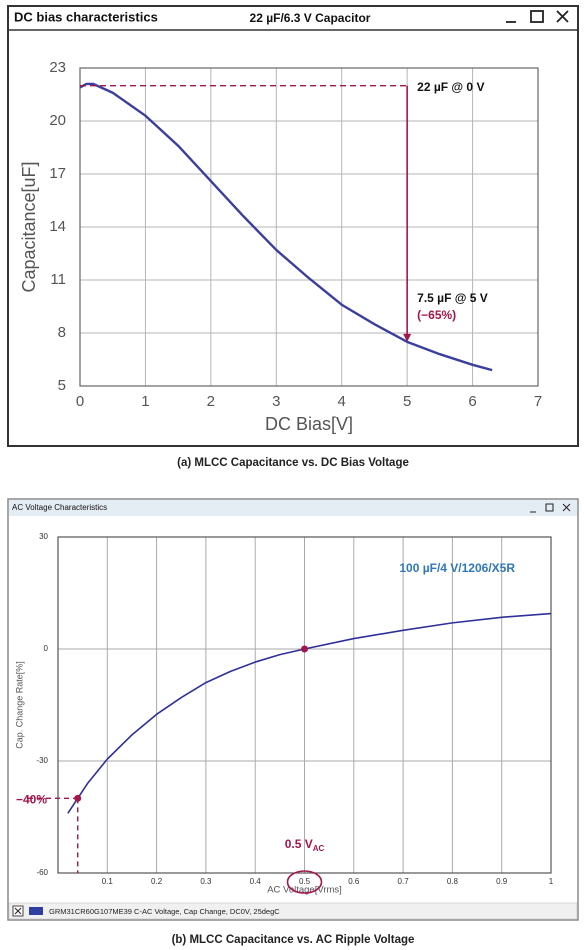  What do you see at coordinates (407, 337) in the screenshot?
I see `arrow-head` at bounding box center [407, 337].